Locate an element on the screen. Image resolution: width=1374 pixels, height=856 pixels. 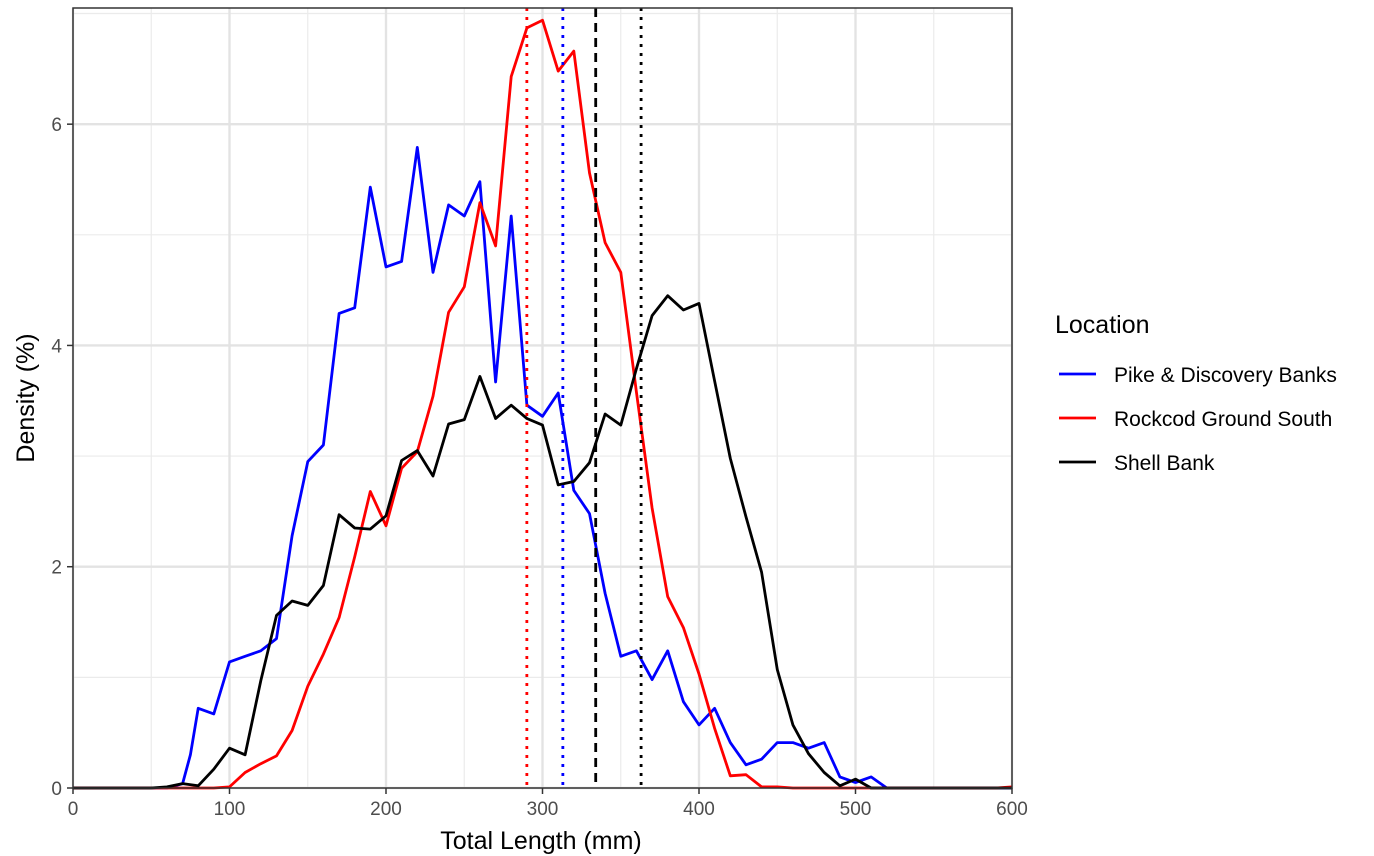
x-tick-label: 600 is located at coordinates (1012, 809).